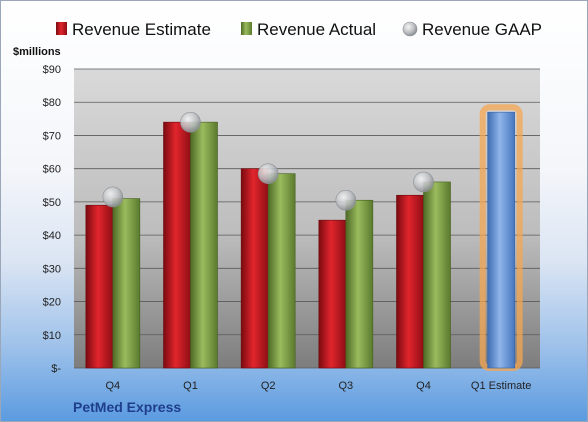  Describe the element at coordinates (268, 161) in the screenshot. I see `gaap-markers` at that location.